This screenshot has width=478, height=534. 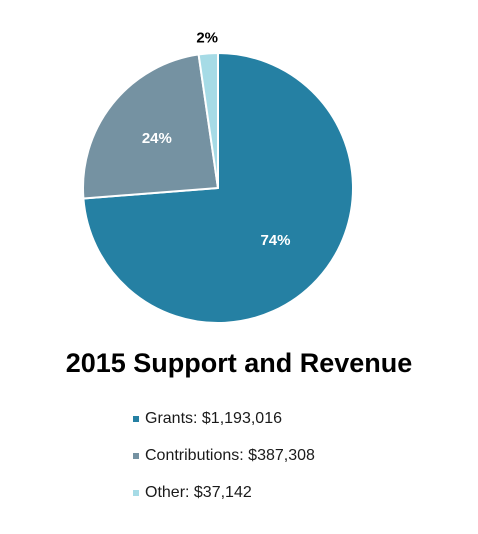 I want to click on legend-label-contributions: Contributions: $387,308, so click(x=230, y=455).